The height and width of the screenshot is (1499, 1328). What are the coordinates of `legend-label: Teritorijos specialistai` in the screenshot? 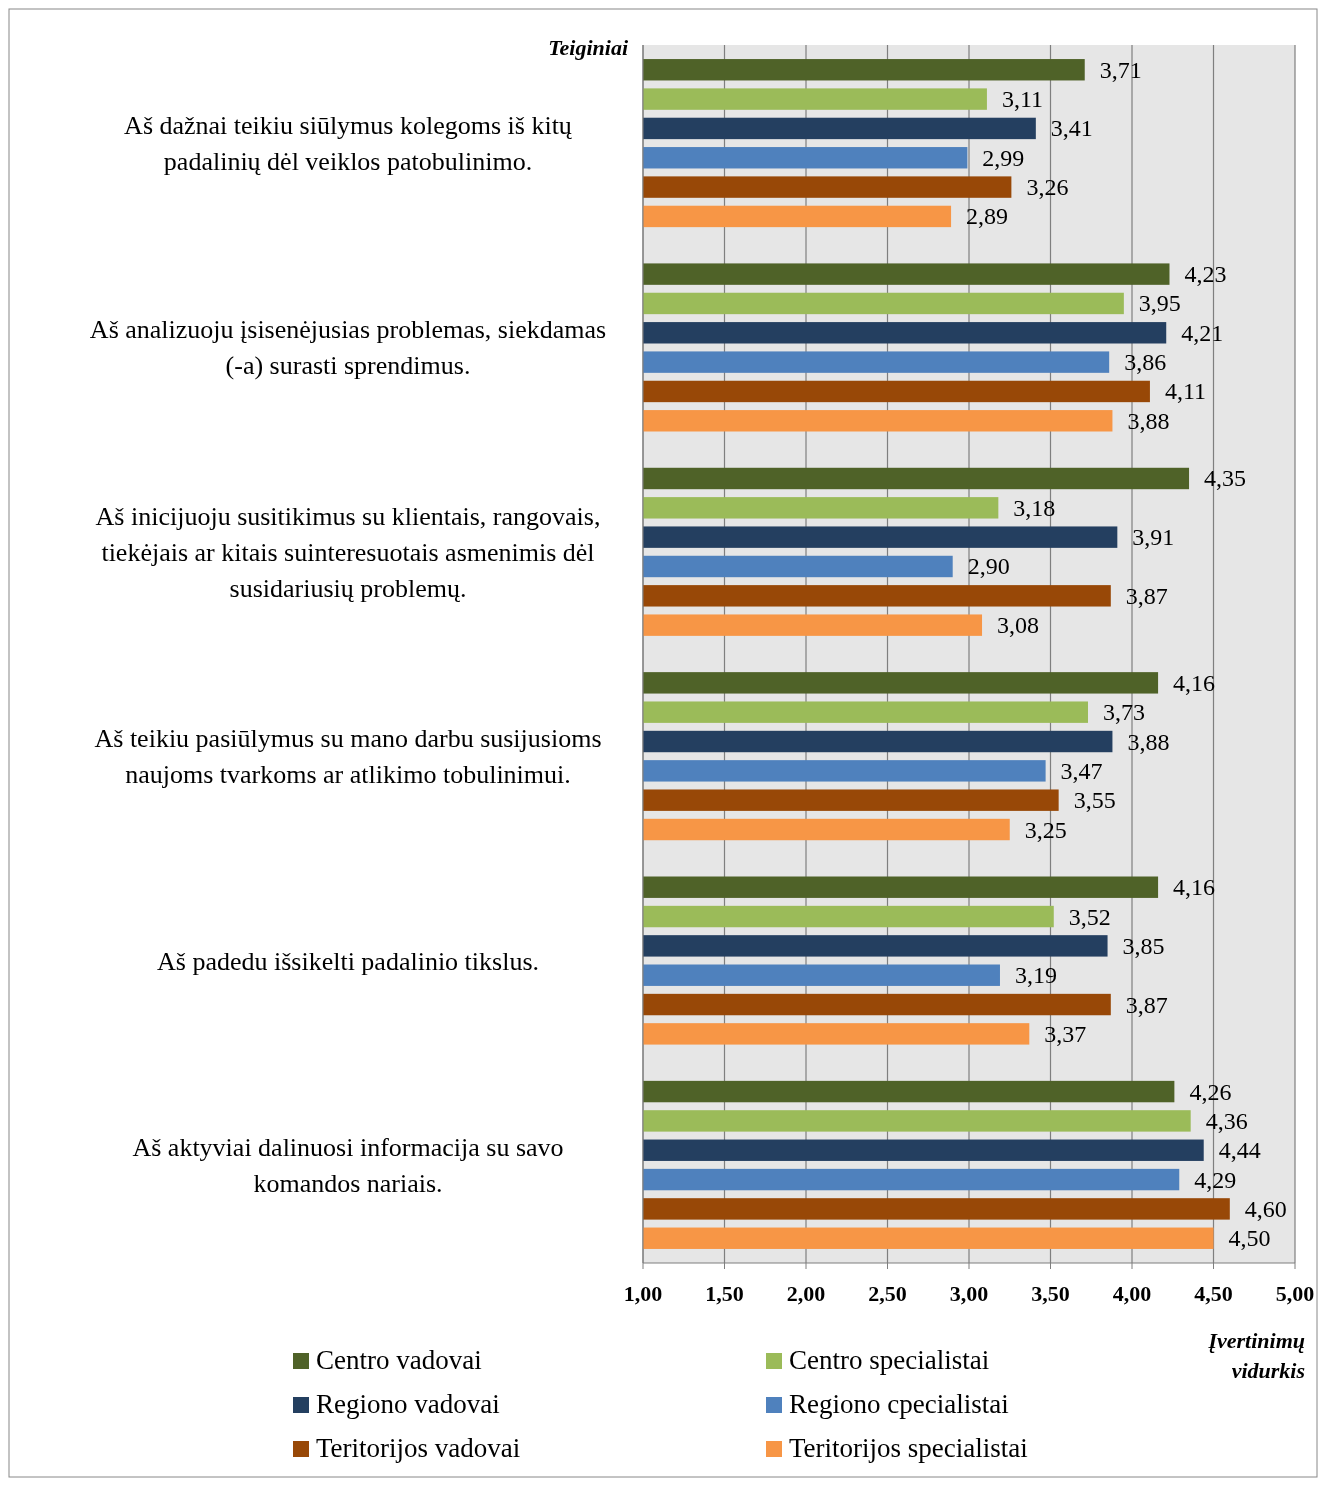 It's located at (908, 1448).